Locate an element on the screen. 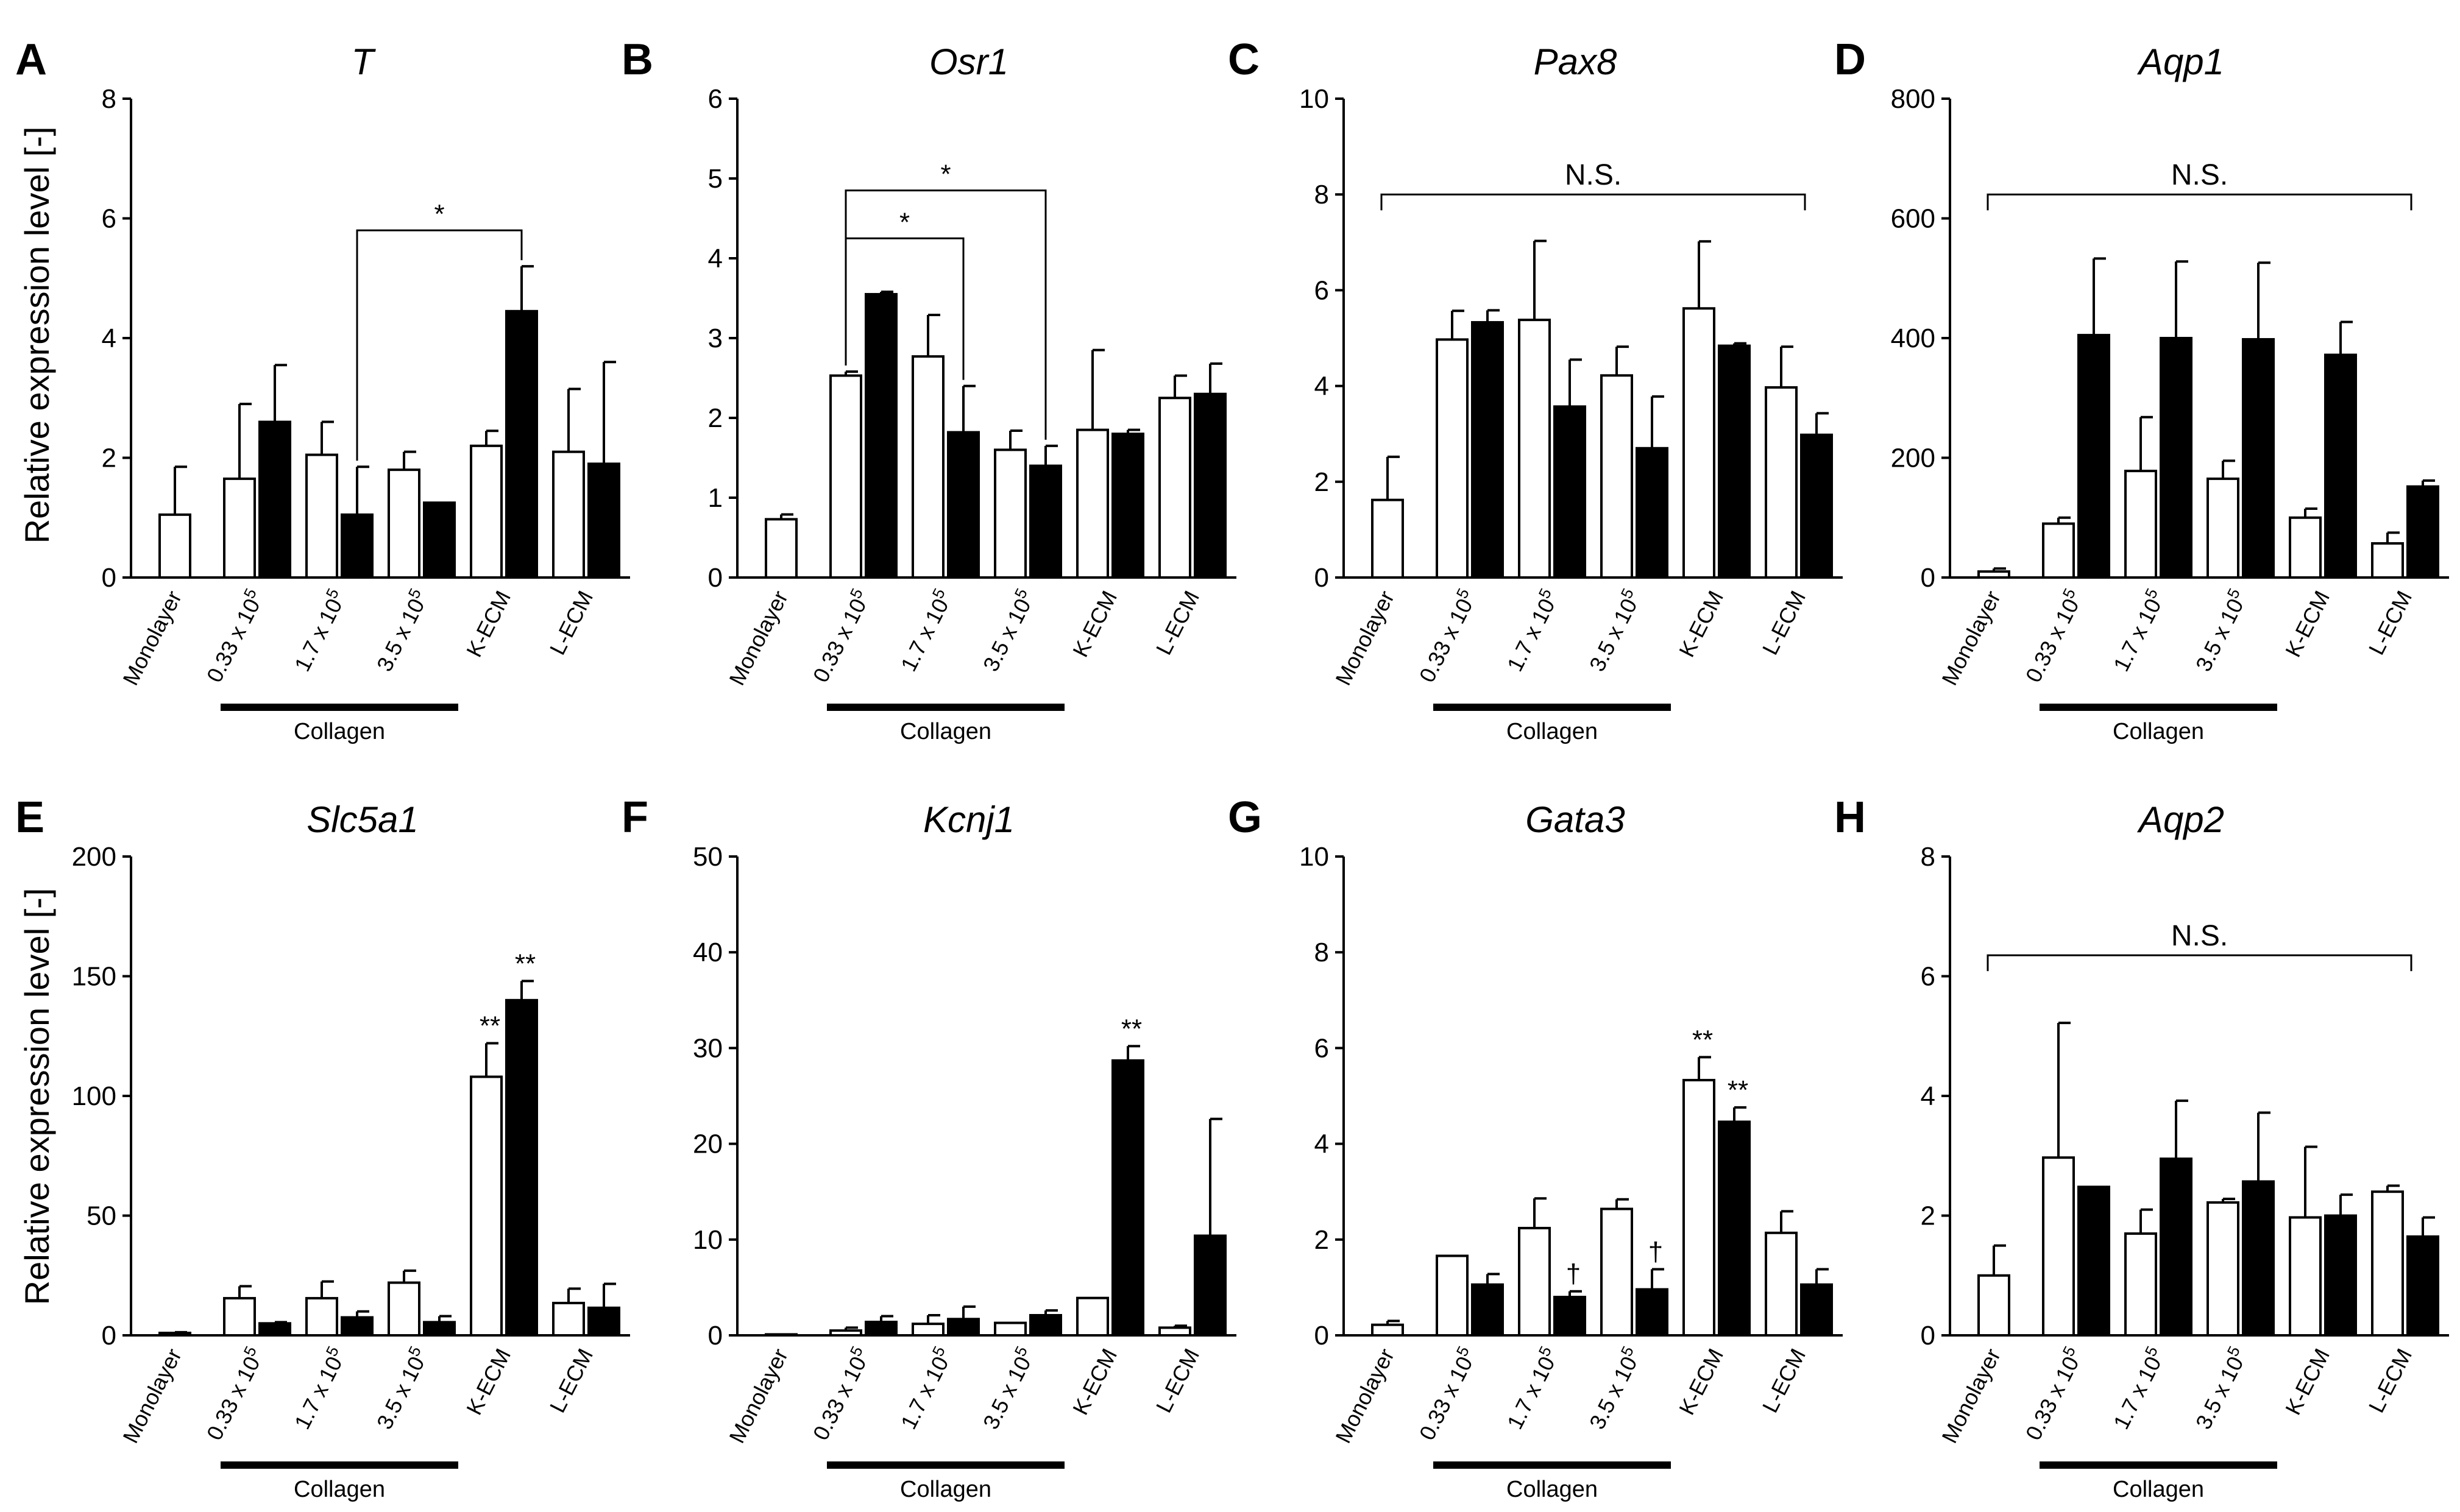  y-tick-label: 5 is located at coordinates (715, 179).